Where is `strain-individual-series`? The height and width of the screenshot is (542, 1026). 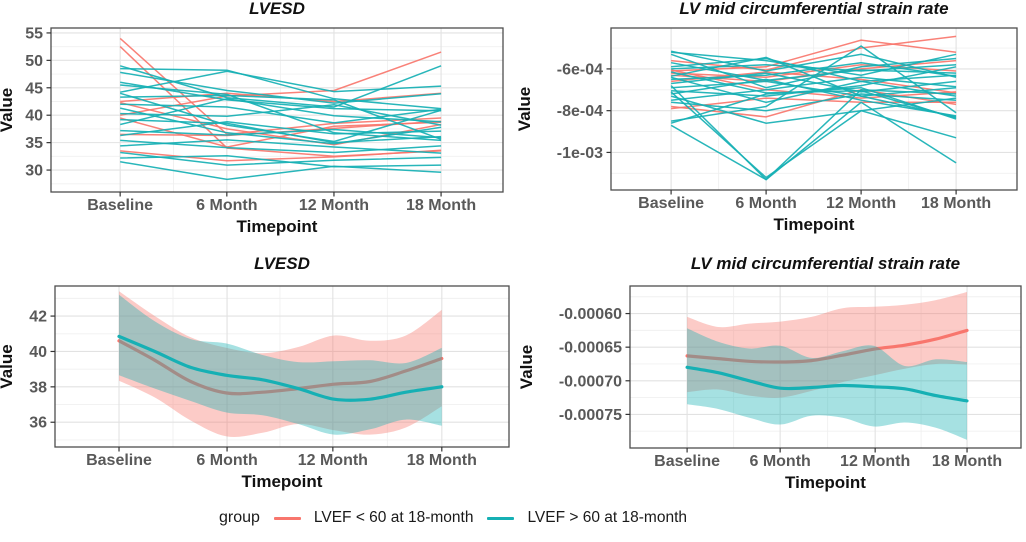
strain-individual-series is located at coordinates (813, 108).